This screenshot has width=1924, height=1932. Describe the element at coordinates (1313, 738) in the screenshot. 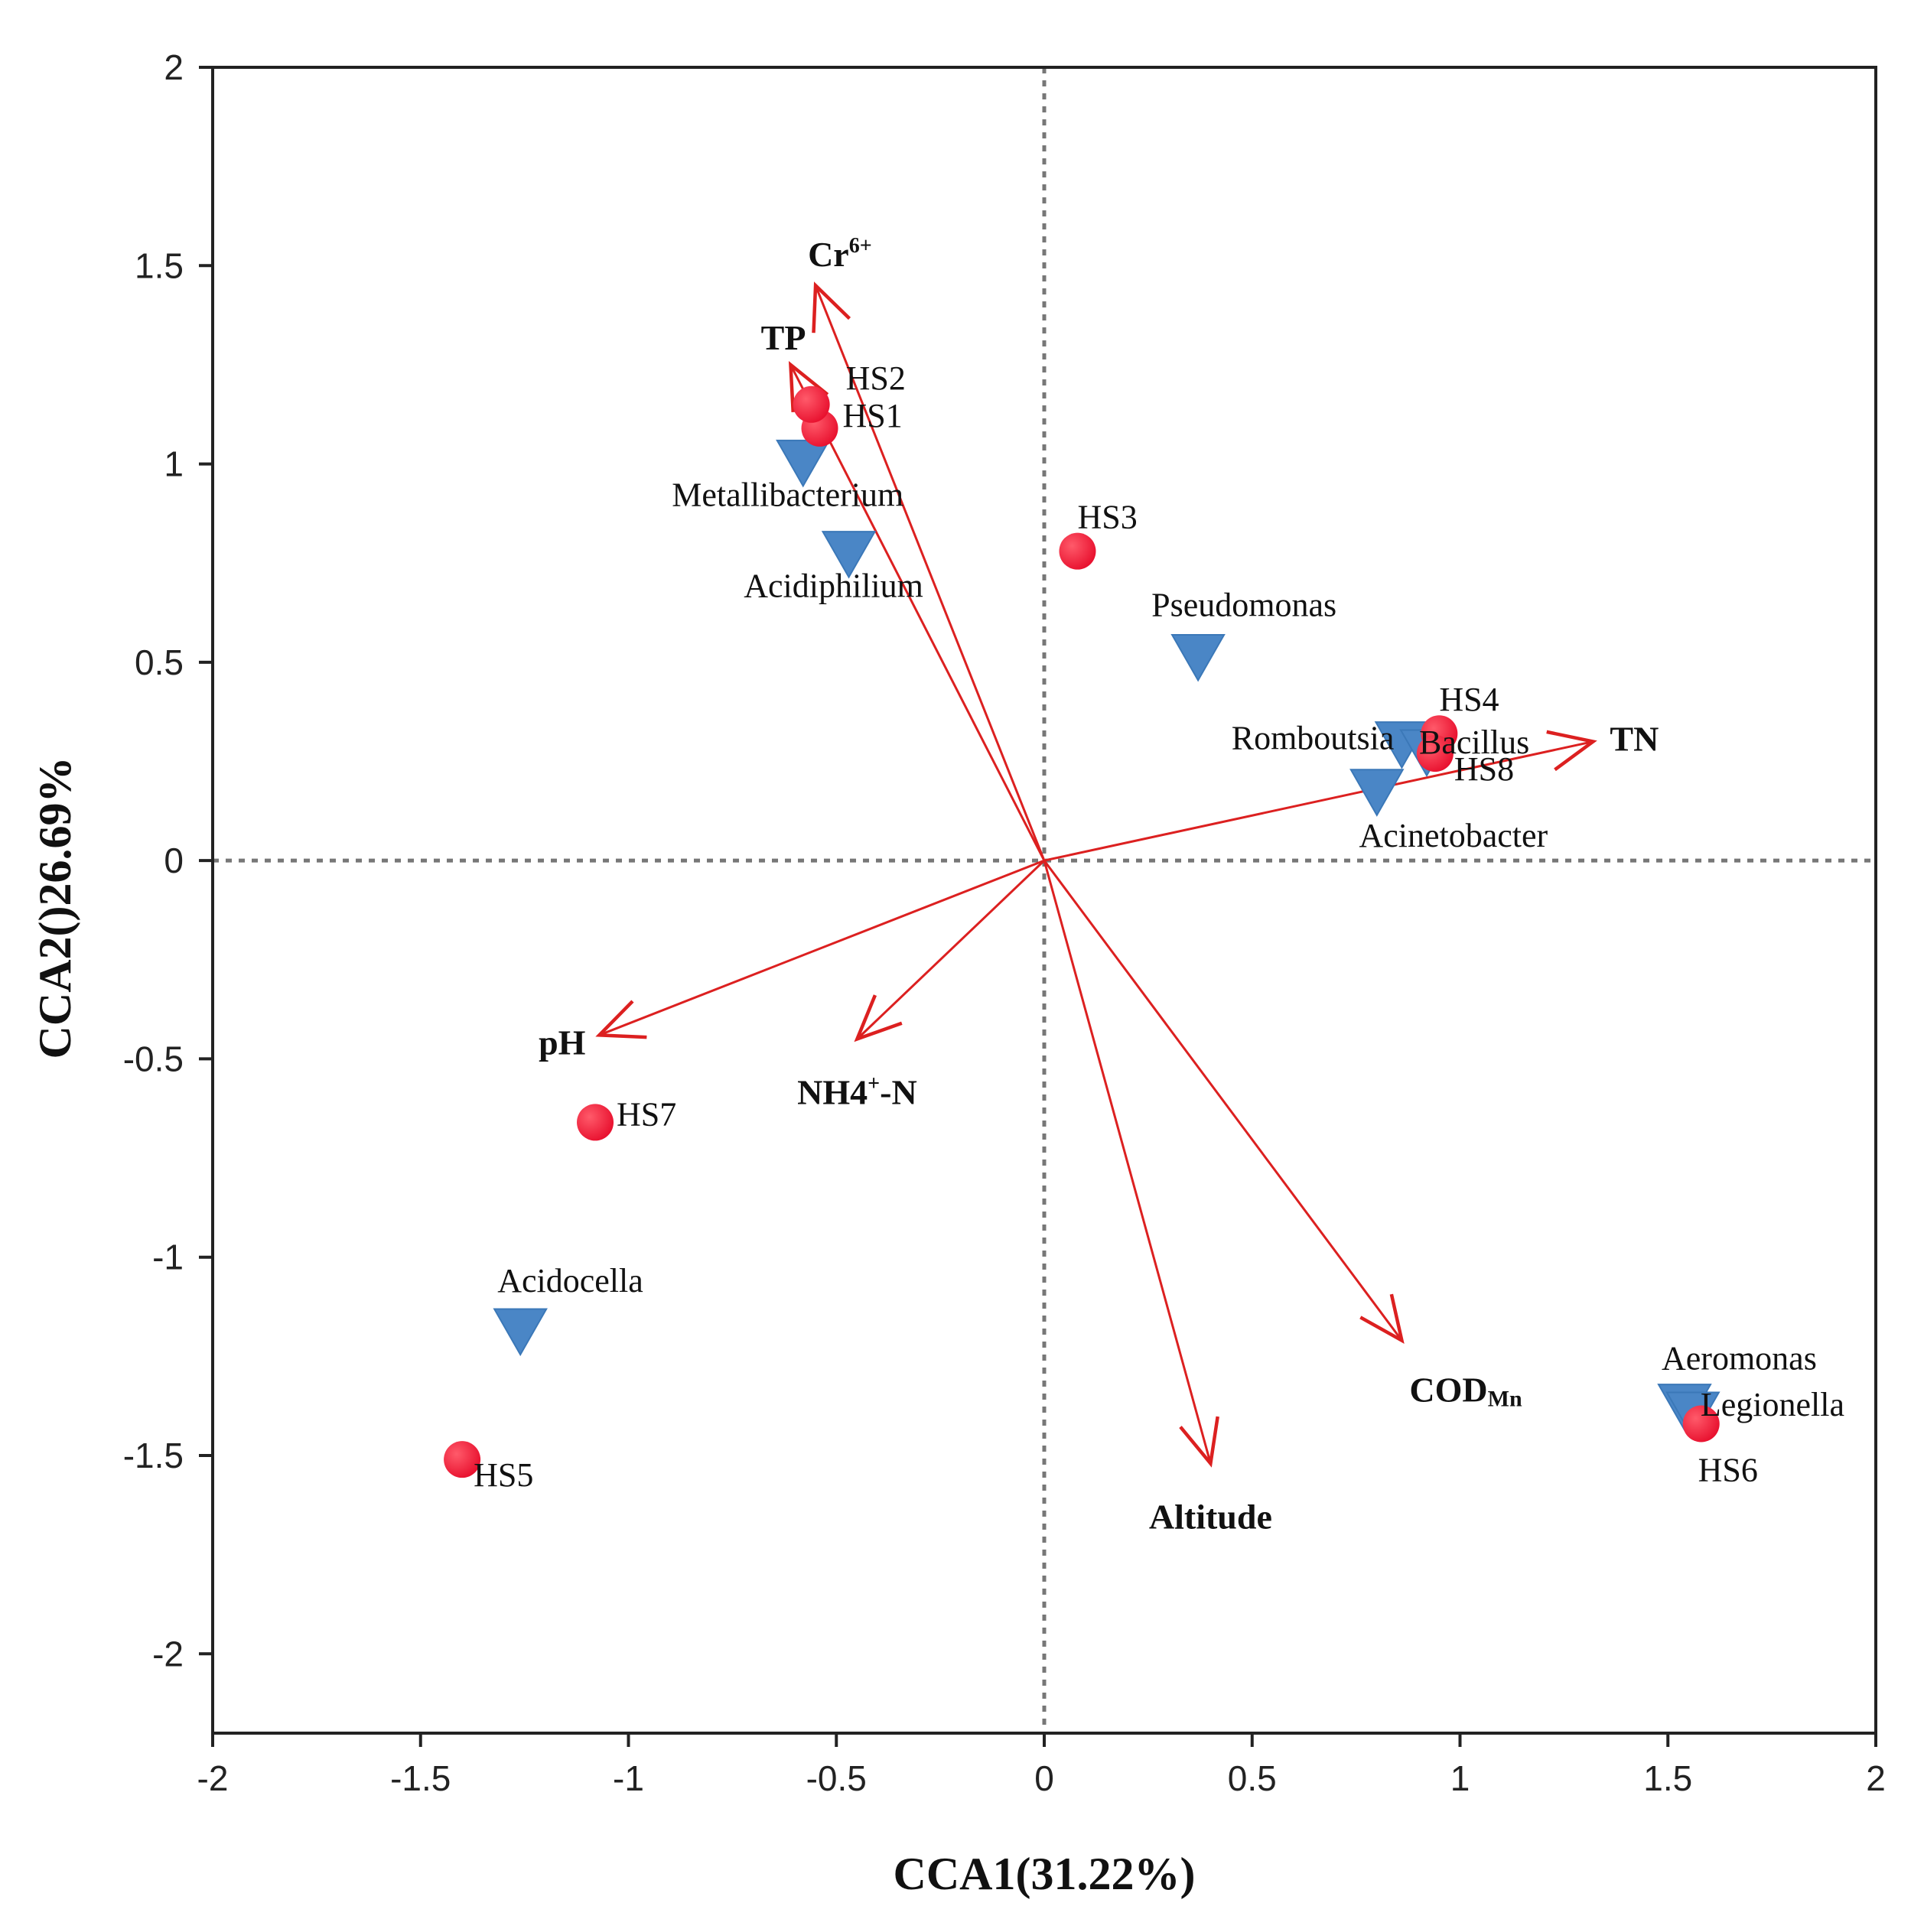

I see `genus-label-romboutsia: Romboutsia` at that location.